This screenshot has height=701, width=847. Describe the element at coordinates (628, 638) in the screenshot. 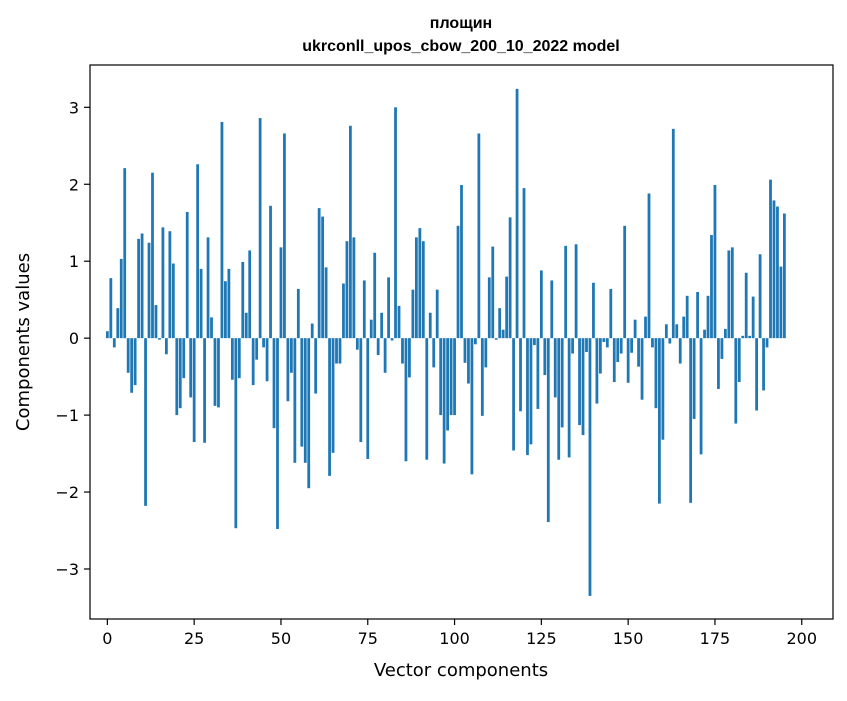

I see `x-tick-label: 150` at that location.